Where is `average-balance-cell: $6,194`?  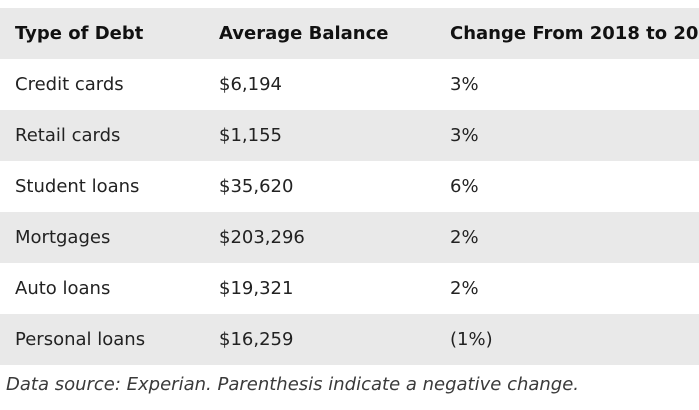 average-balance-cell: $6,194 is located at coordinates (250, 84).